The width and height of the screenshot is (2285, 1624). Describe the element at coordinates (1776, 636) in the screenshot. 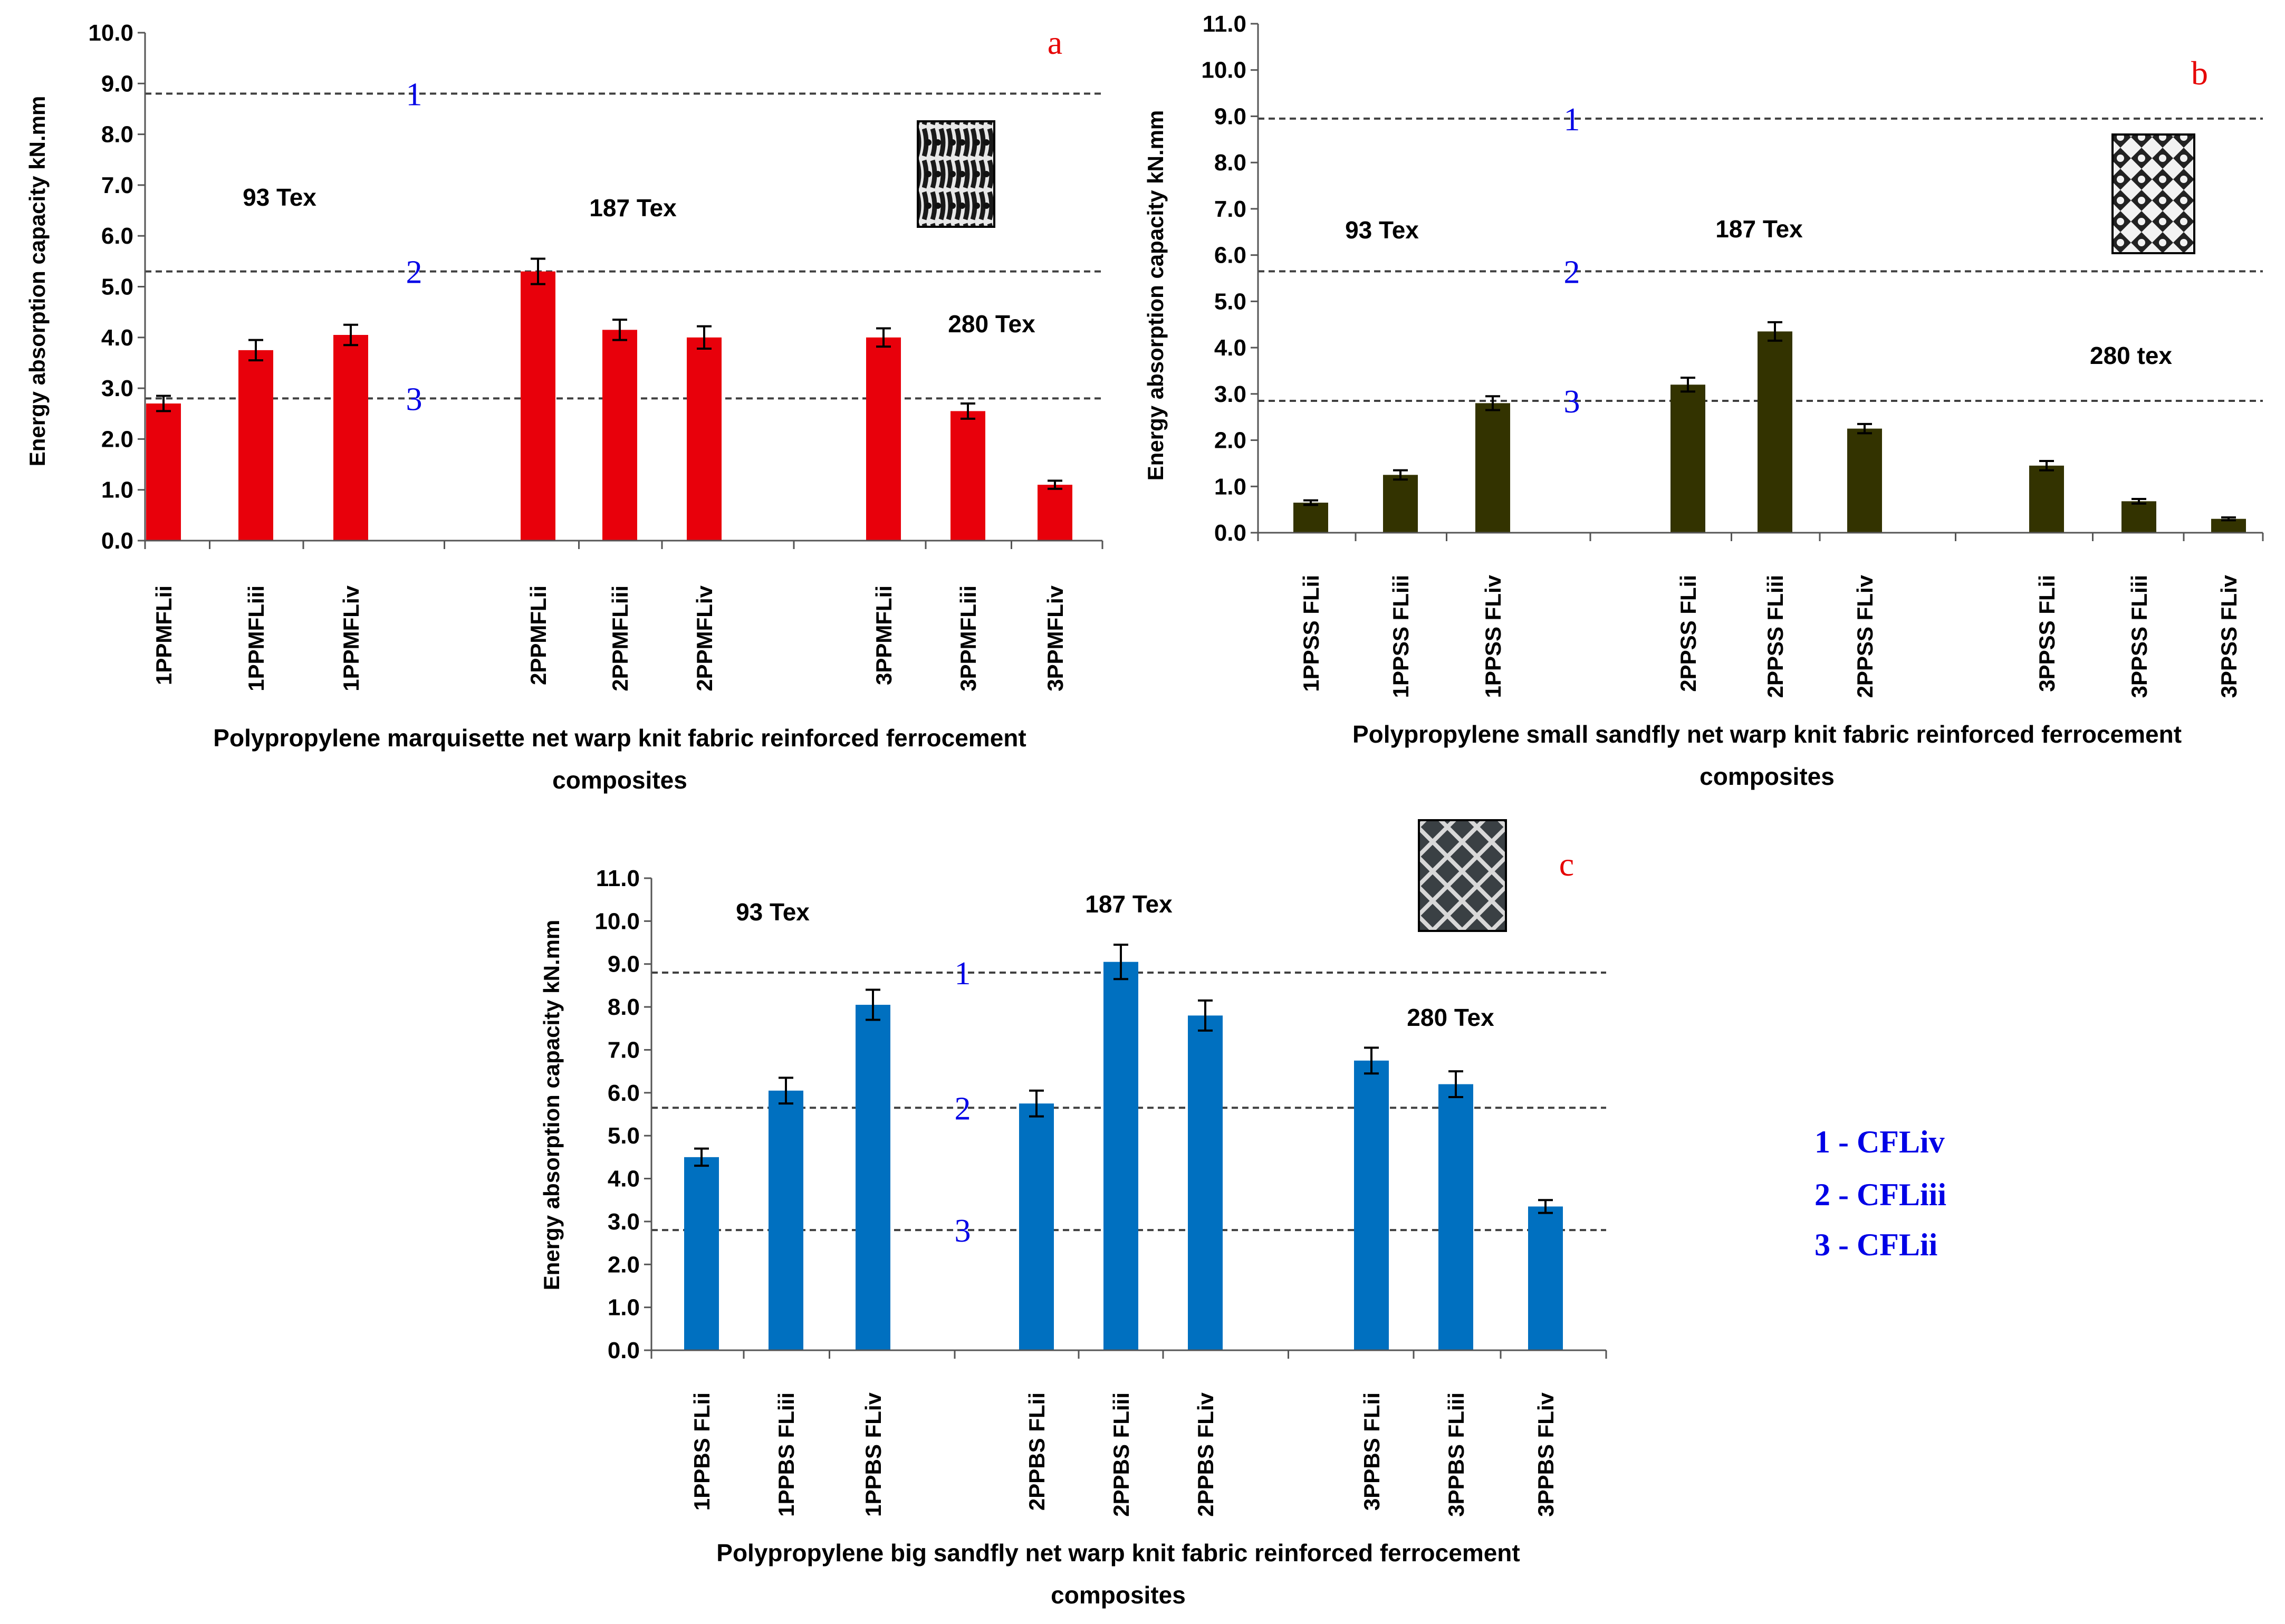

I see `x-tick-label-b: 2PPSS FLiii` at that location.